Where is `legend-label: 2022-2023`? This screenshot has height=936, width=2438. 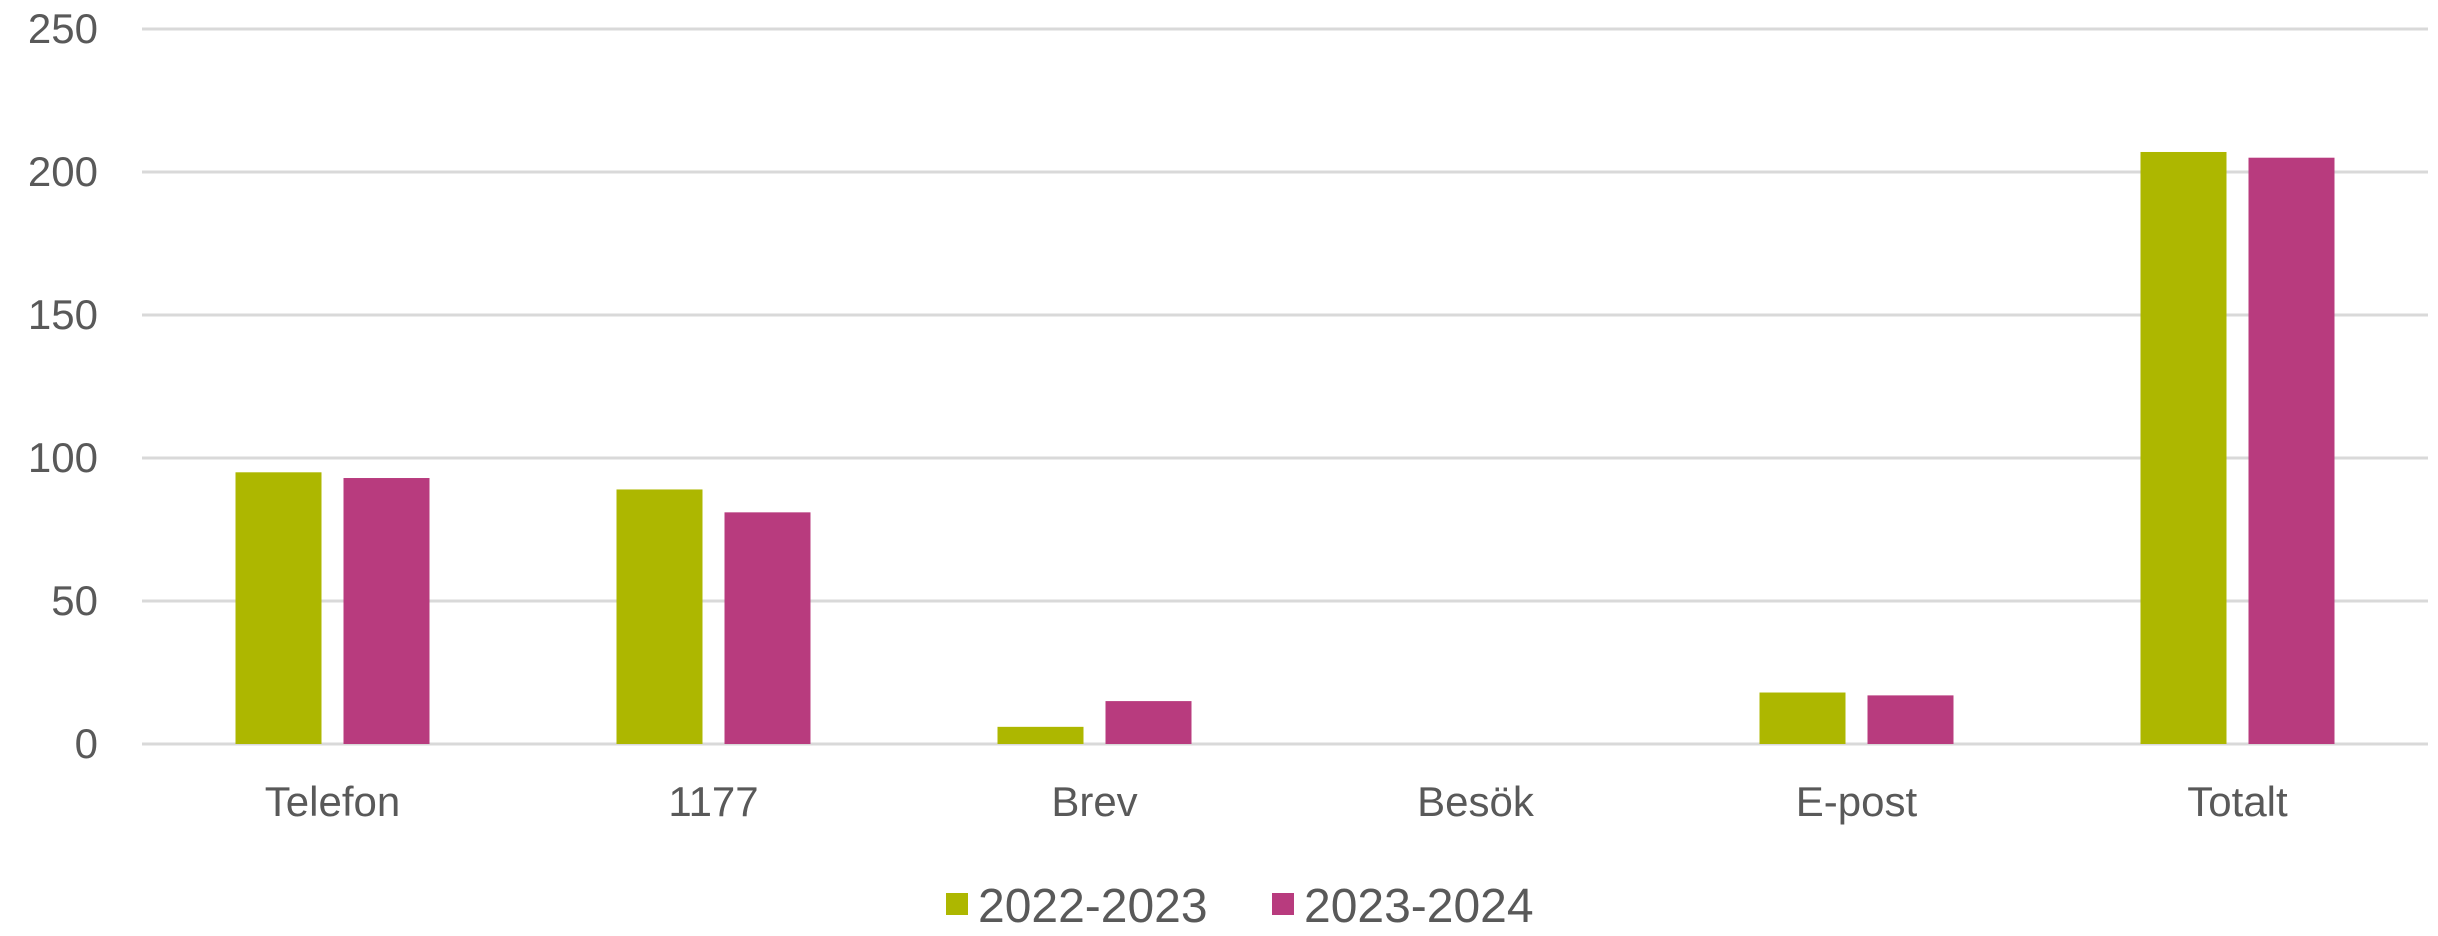
legend-label: 2022-2023 is located at coordinates (1093, 906).